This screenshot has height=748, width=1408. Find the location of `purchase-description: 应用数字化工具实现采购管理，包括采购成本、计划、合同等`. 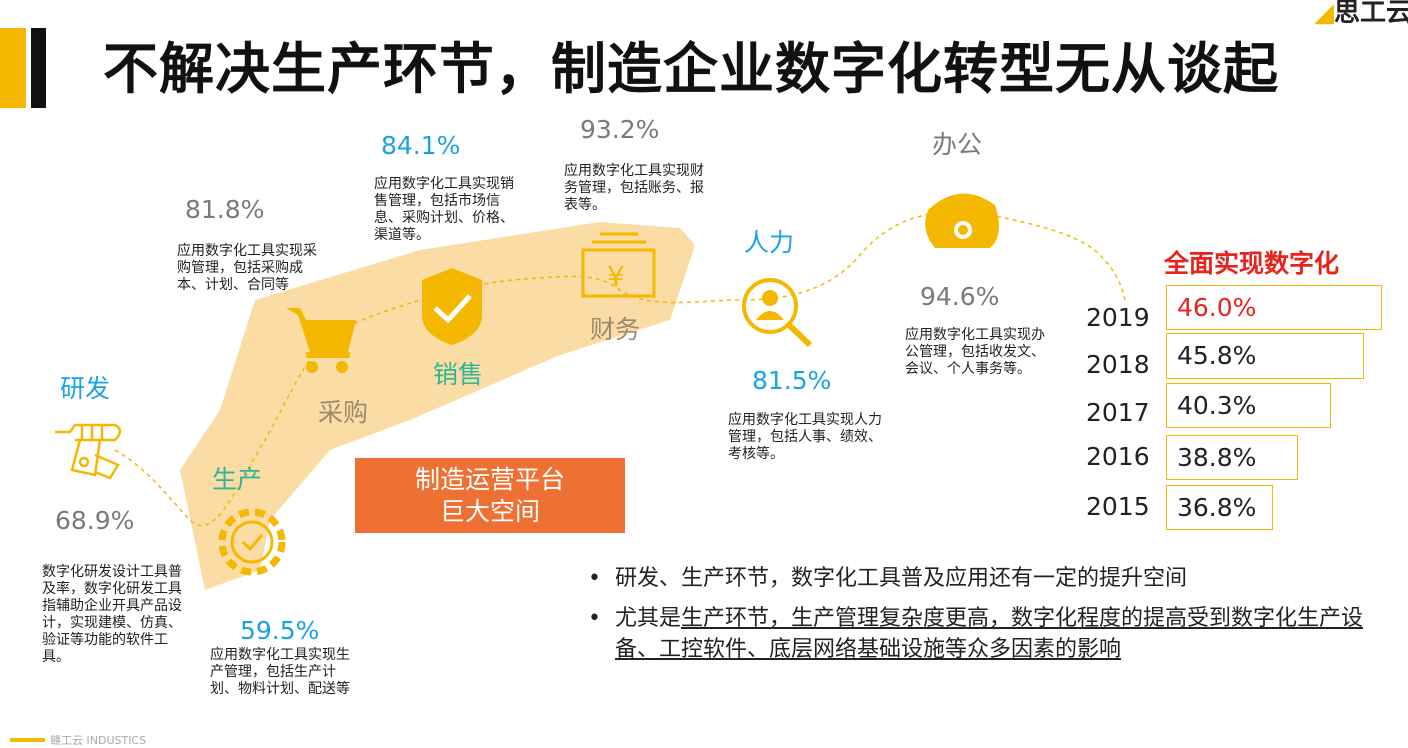

purchase-description: 应用数字化工具实现采购管理，包括采购成本、计划、合同等 is located at coordinates (247, 268).